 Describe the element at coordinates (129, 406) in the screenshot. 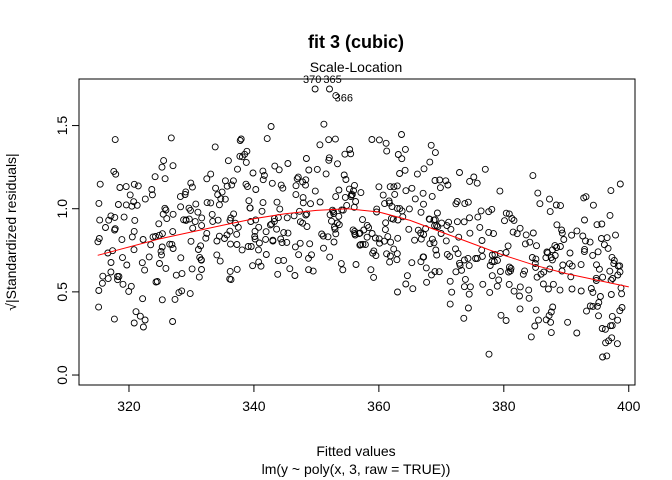

I see `x-tick-label: 320` at that location.